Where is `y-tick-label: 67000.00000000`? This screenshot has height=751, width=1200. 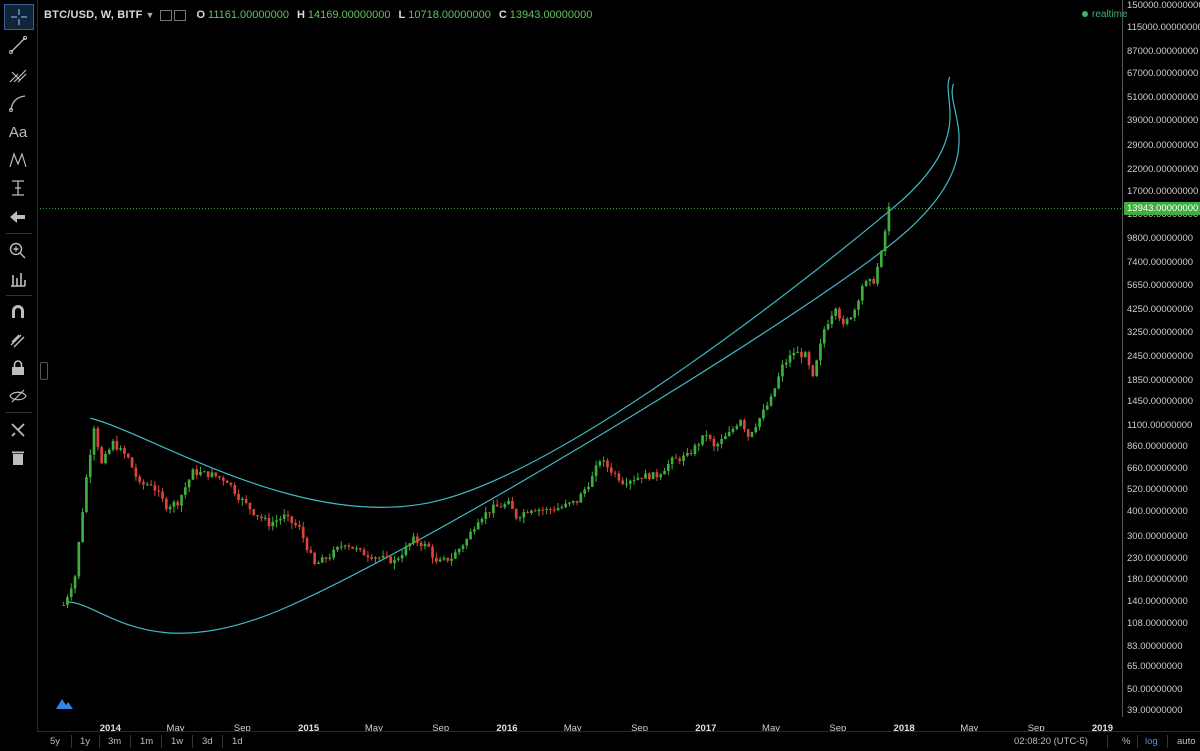 y-tick-label: 67000.00000000 is located at coordinates (1163, 74).